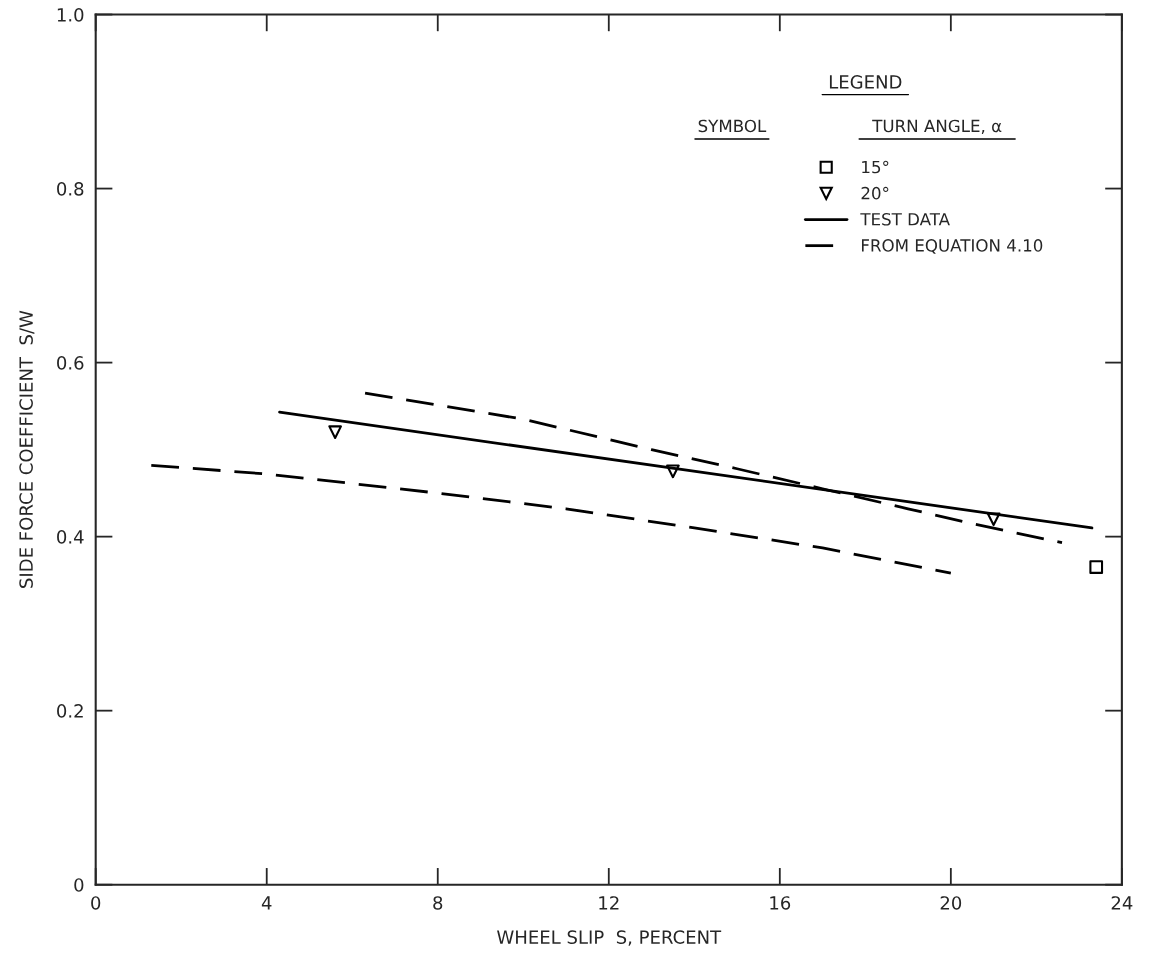  Describe the element at coordinates (609, 938) in the screenshot. I see `x-axis-title: WHEEL SLIP S, PERCENT` at that location.